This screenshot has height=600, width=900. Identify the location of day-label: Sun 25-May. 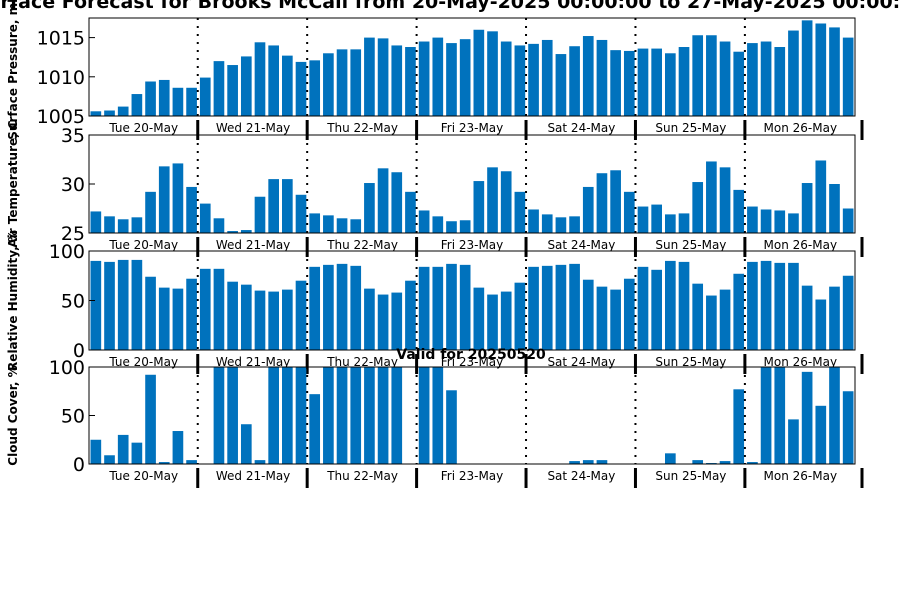
(690, 476).